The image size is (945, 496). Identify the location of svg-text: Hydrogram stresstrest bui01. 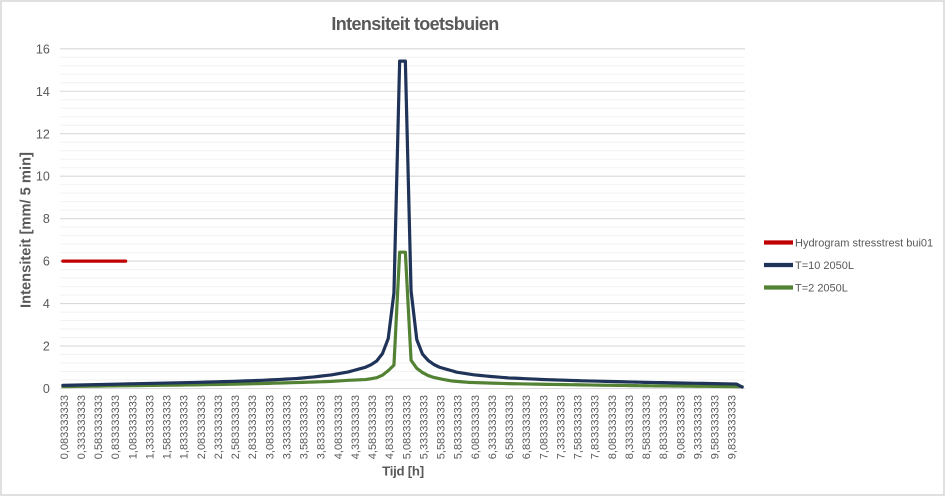
(864, 243).